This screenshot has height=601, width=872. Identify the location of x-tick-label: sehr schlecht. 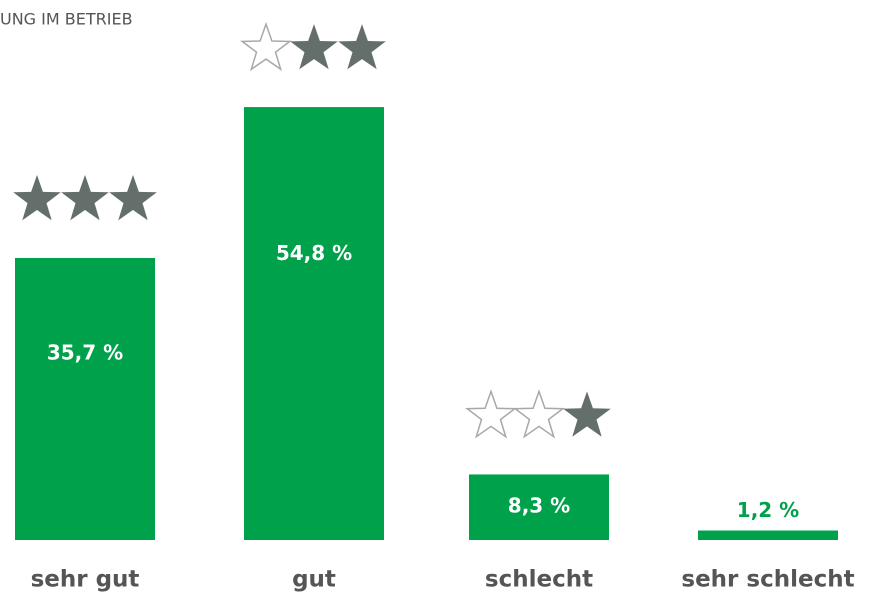
(767, 580).